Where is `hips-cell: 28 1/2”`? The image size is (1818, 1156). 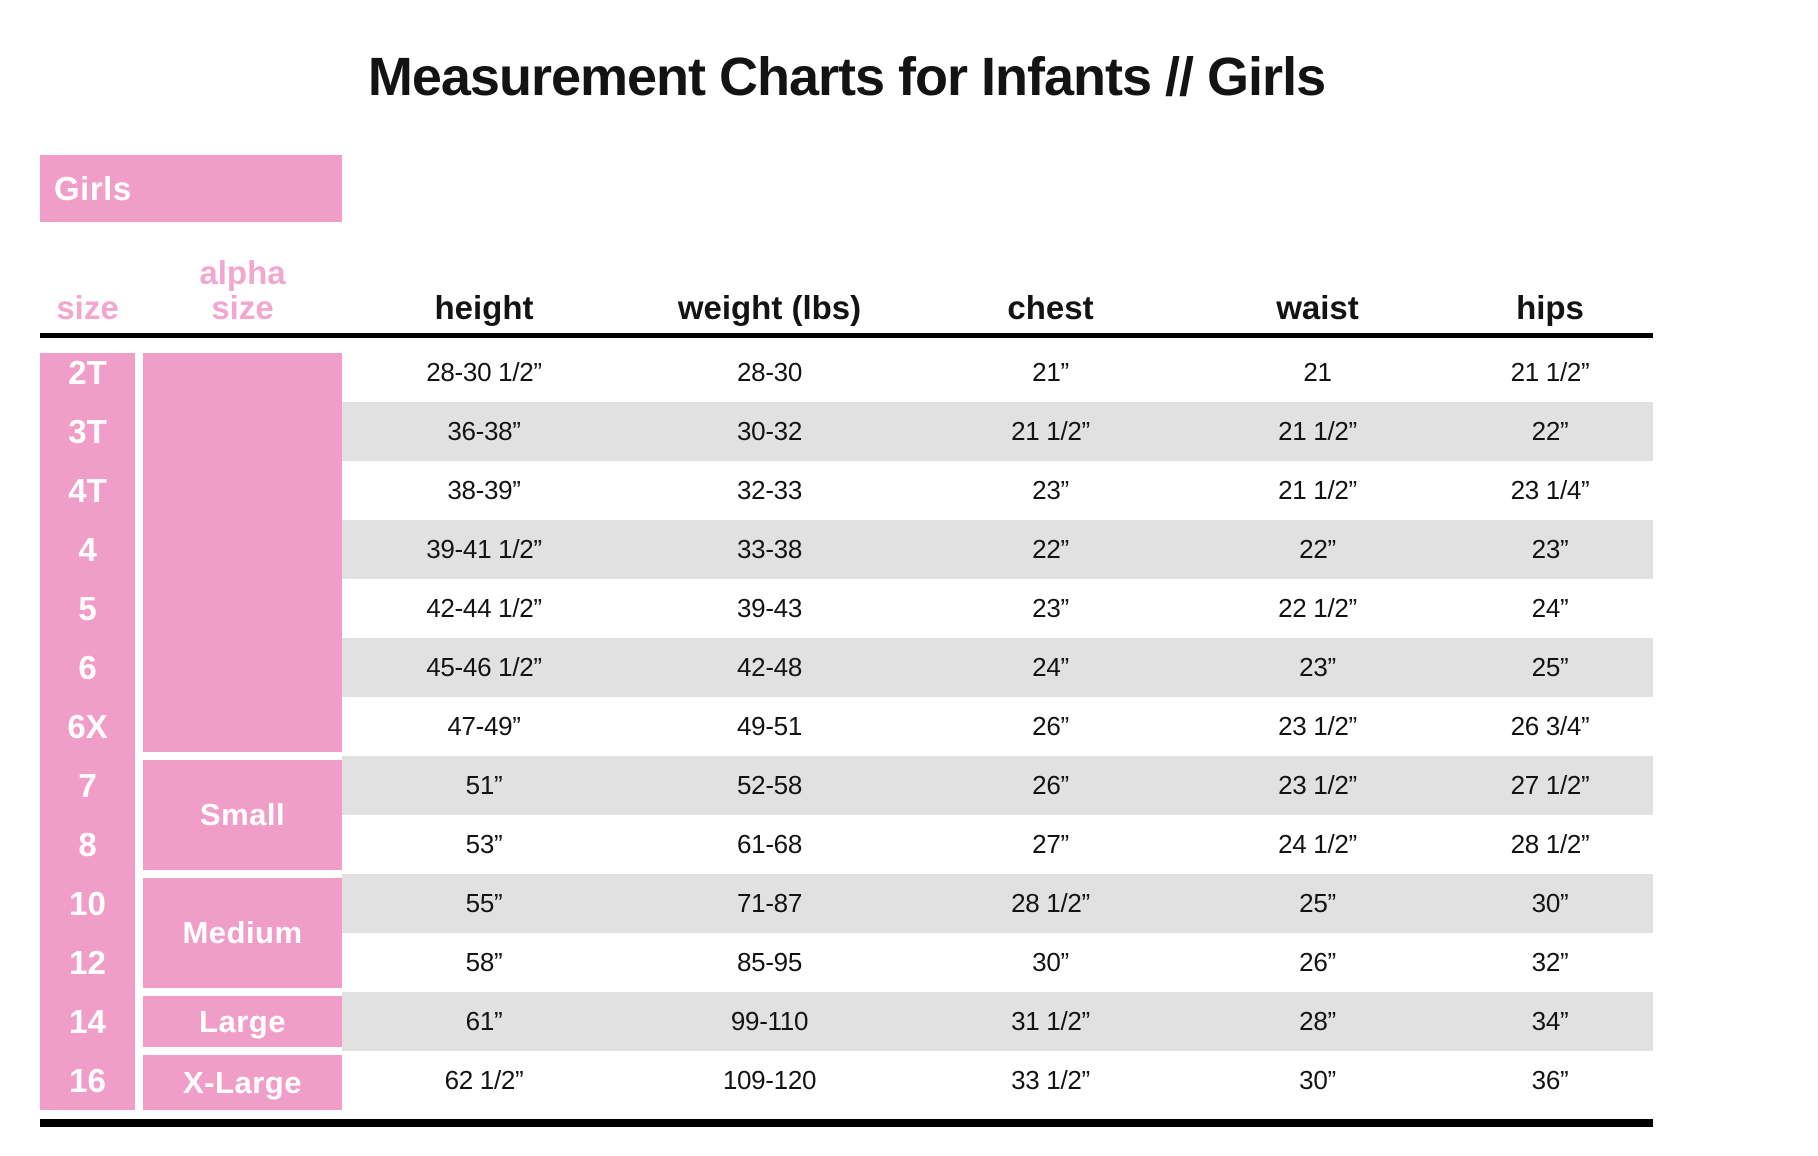
hips-cell: 28 1/2” is located at coordinates (1550, 844).